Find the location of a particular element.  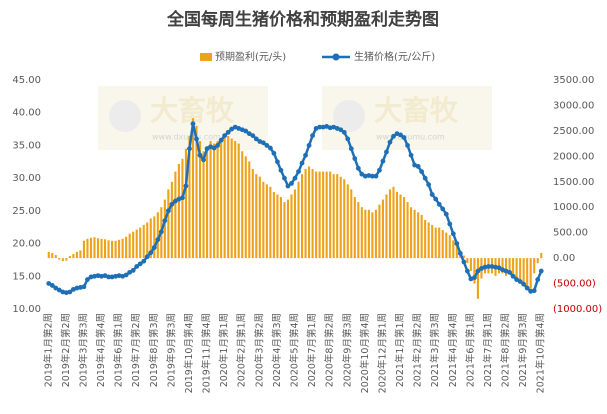

y2-tick-label: 0.00 is located at coordinates (564, 258).